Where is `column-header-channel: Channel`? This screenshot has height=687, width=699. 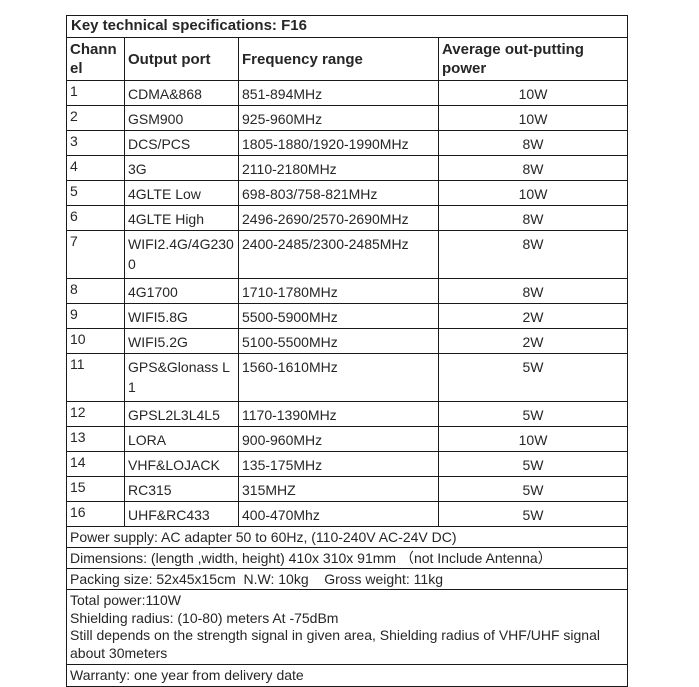
column-header-channel: Channel is located at coordinates (95, 59).